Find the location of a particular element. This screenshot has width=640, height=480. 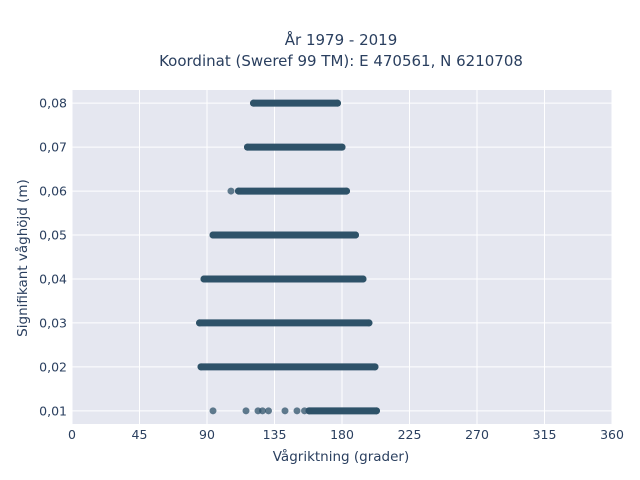

x-tick-label: 0 is located at coordinates (72, 434).